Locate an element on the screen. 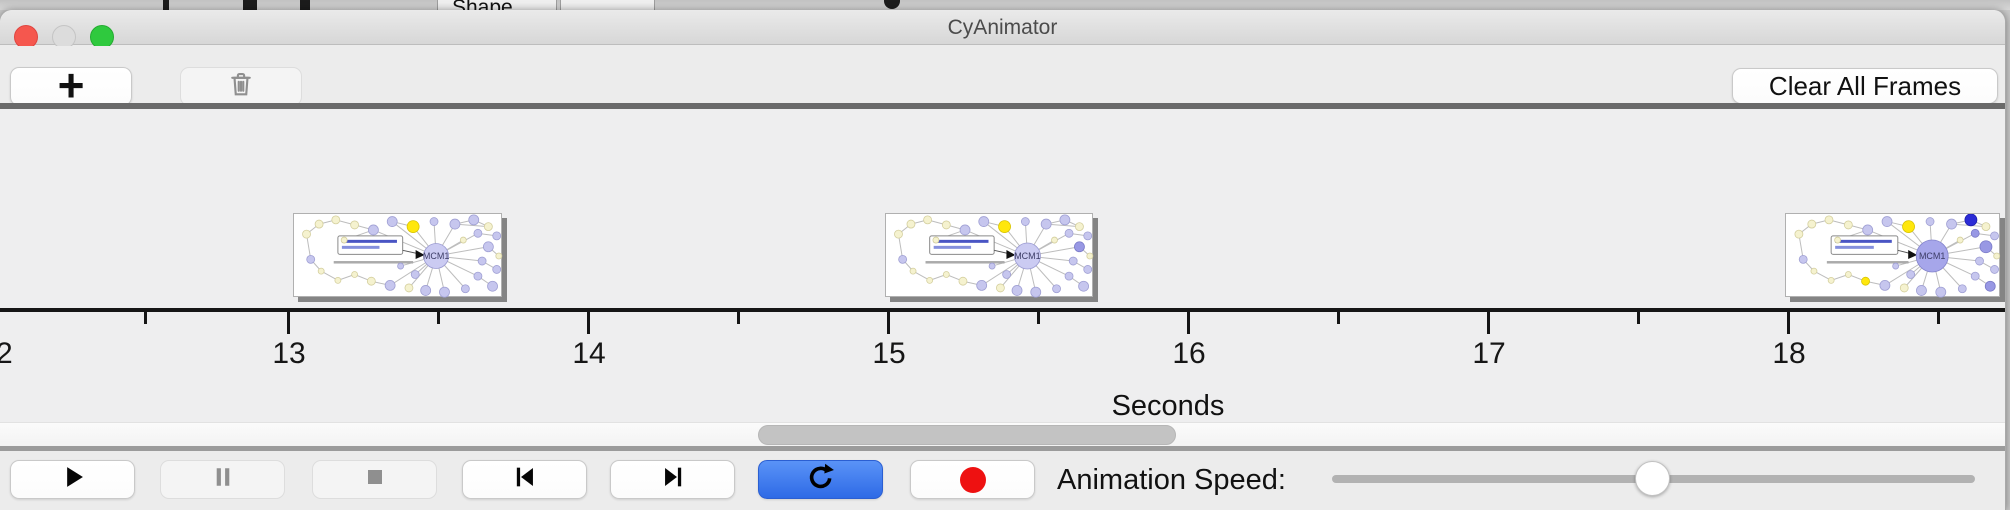 Image resolution: width=2010 pixels, height=510 pixels. pause-icon is located at coordinates (223, 479).